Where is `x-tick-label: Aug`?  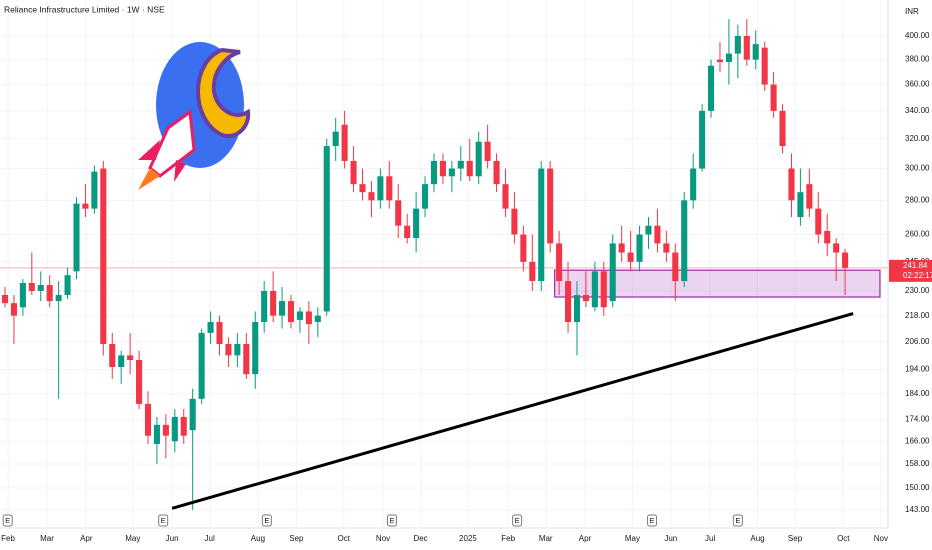
x-tick-label: Aug is located at coordinates (258, 538).